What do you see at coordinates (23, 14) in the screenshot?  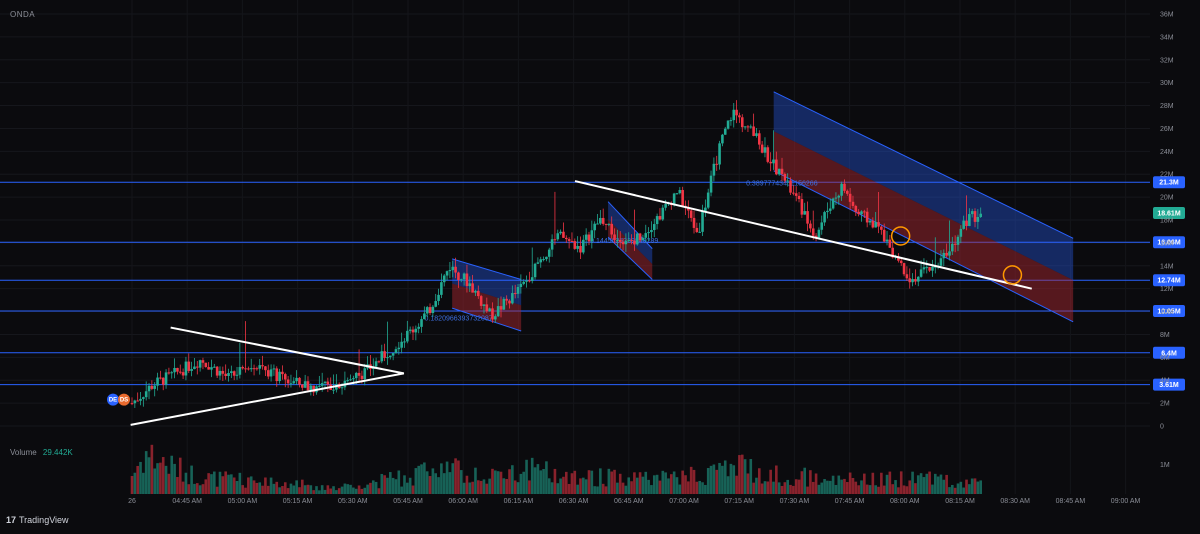 I see `symbol-label: ONDA` at bounding box center [23, 14].